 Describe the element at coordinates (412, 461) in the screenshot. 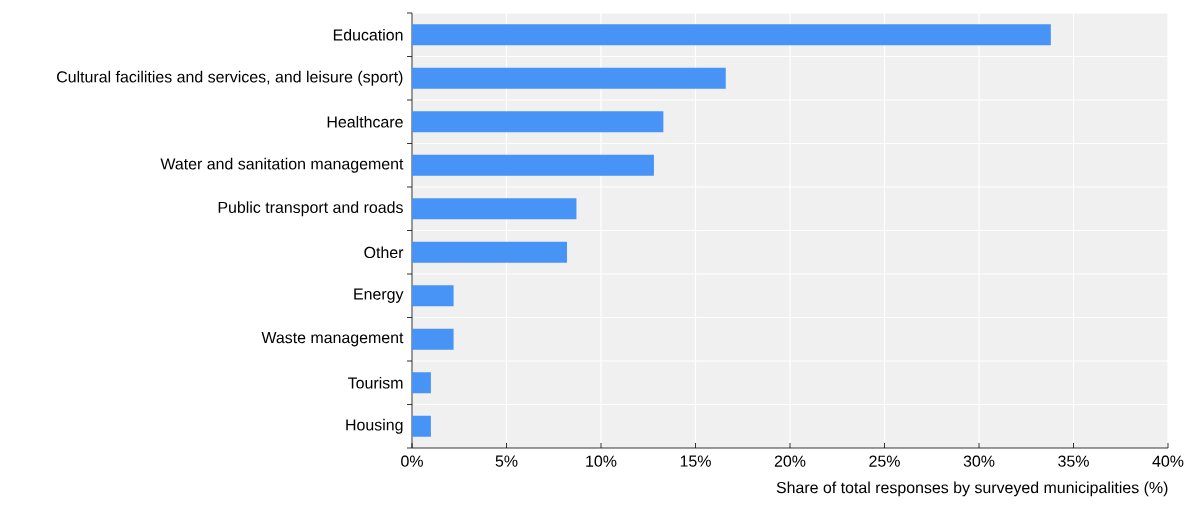

I see `x-tick-label: 0%` at that location.